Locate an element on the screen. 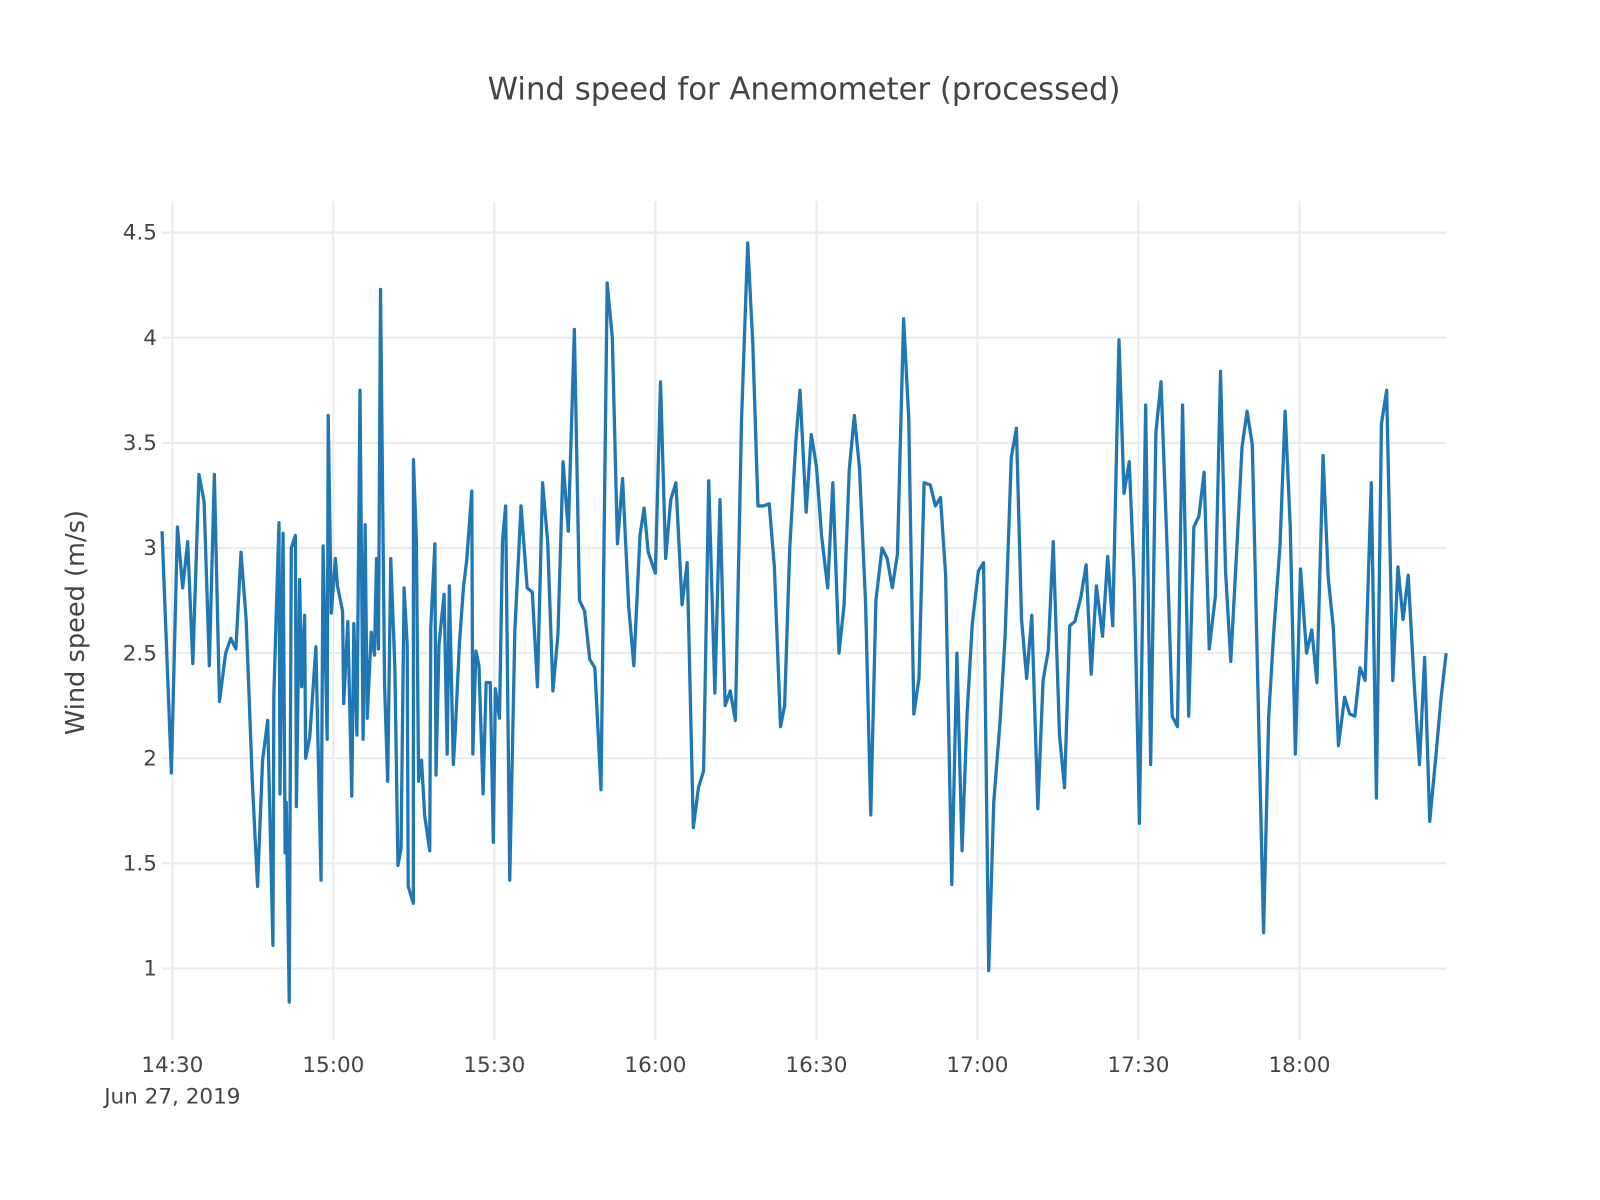 This screenshot has width=1600, height=1200. chart-title: Wind speed for Anemometer (processed) is located at coordinates (804, 89).